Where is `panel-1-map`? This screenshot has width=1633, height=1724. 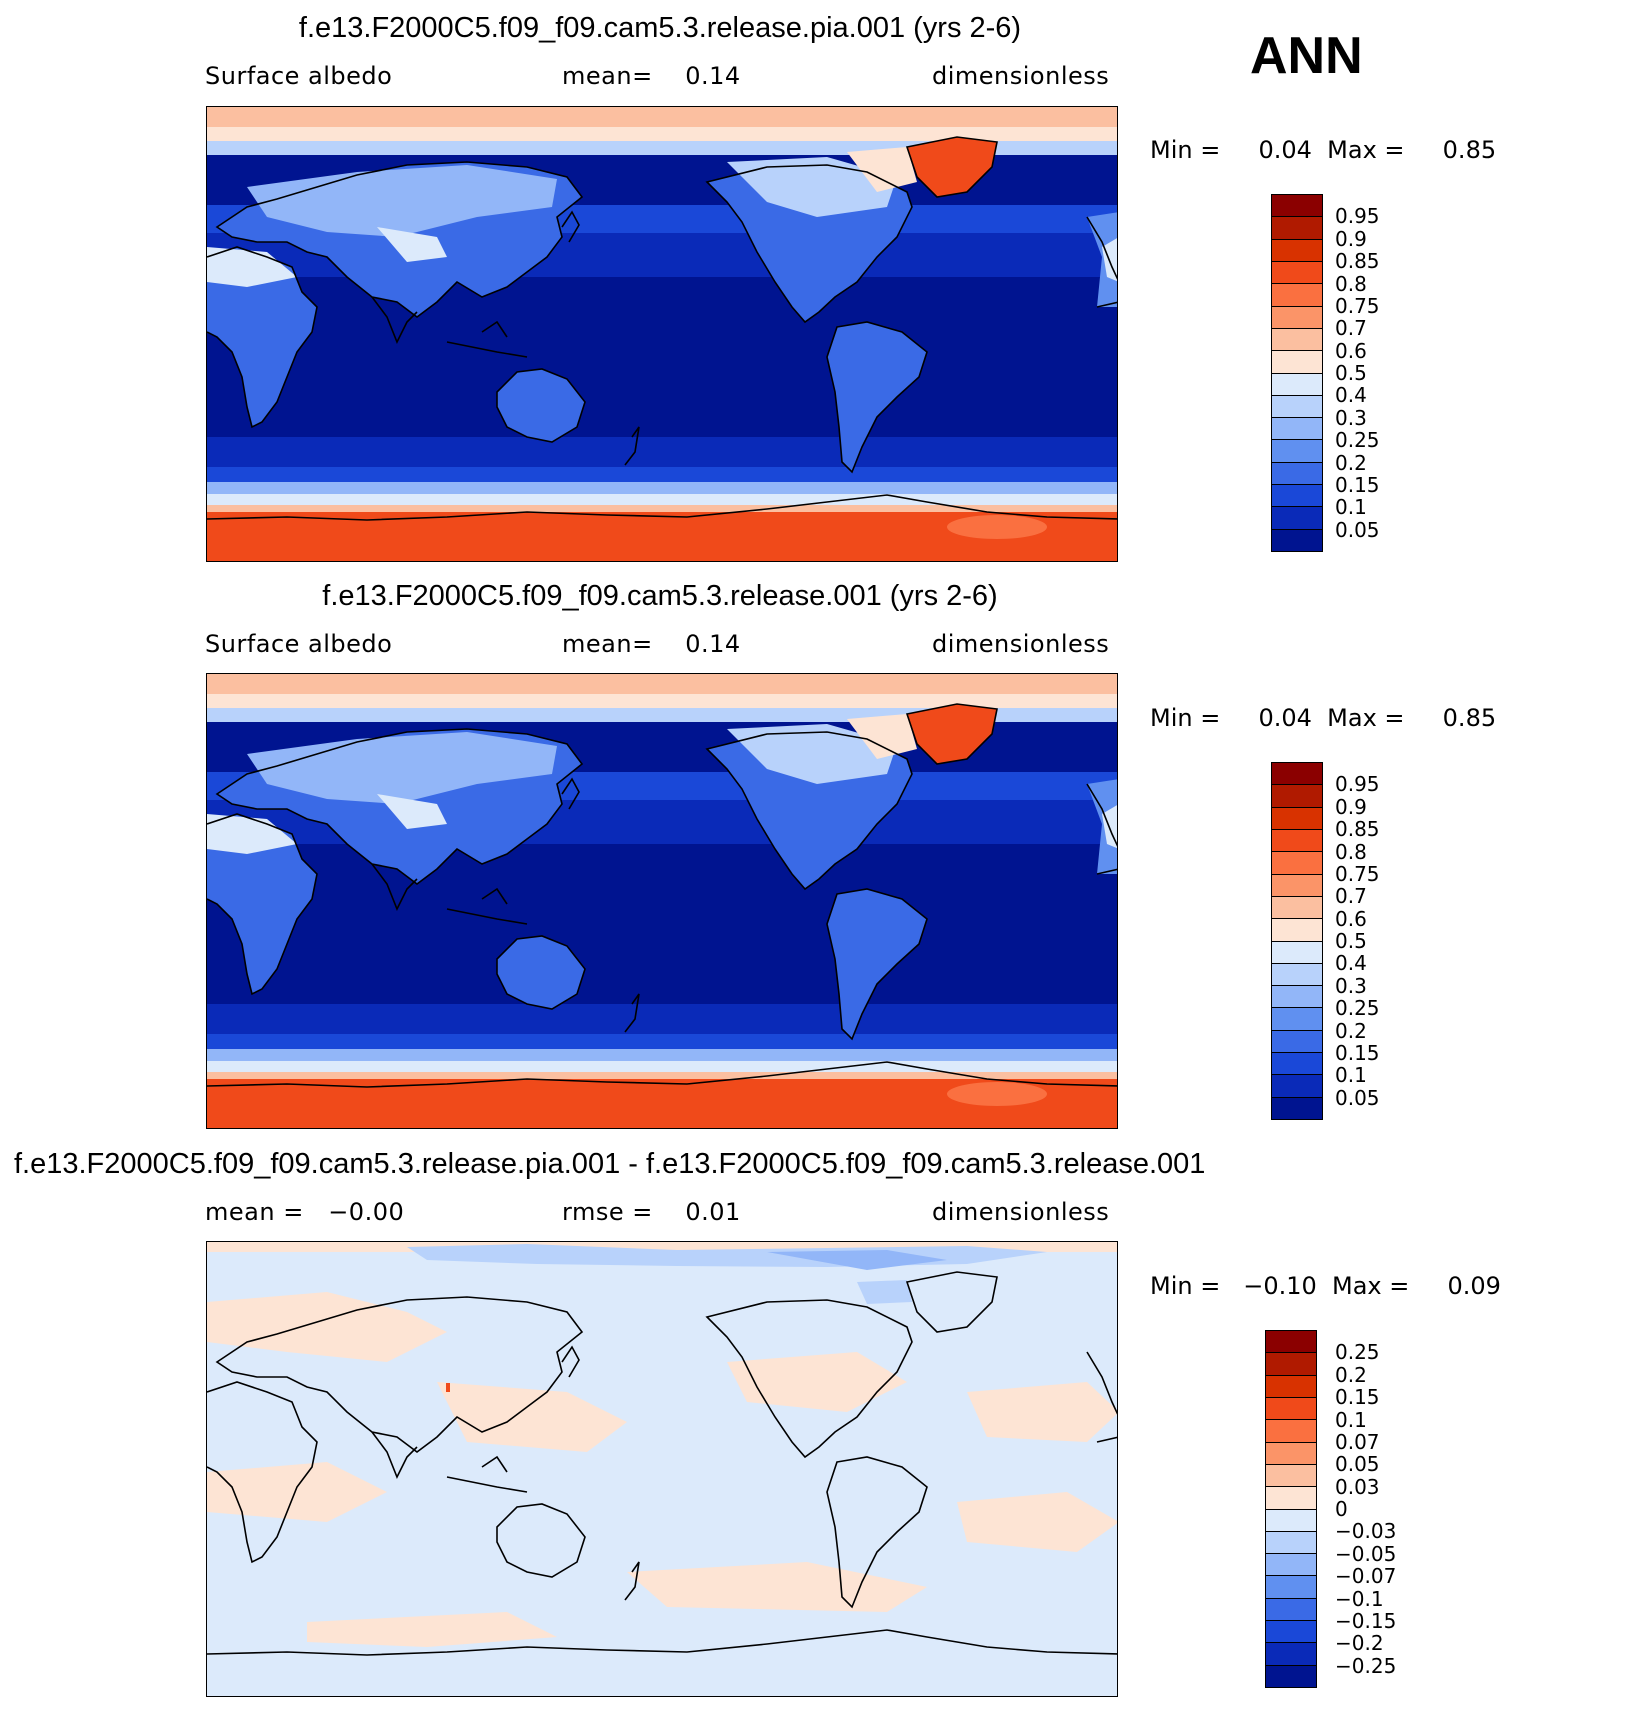
panel-1-map is located at coordinates (662, 334).